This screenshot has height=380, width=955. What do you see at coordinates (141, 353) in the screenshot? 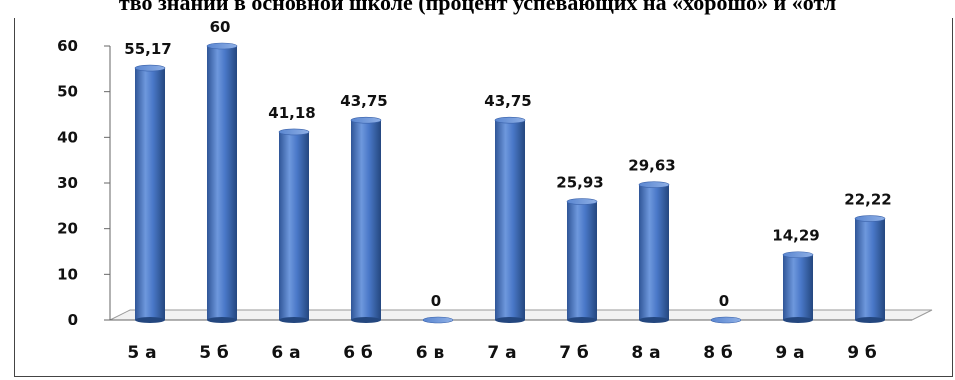
I see `x-tick-label: 5 а` at bounding box center [141, 353].